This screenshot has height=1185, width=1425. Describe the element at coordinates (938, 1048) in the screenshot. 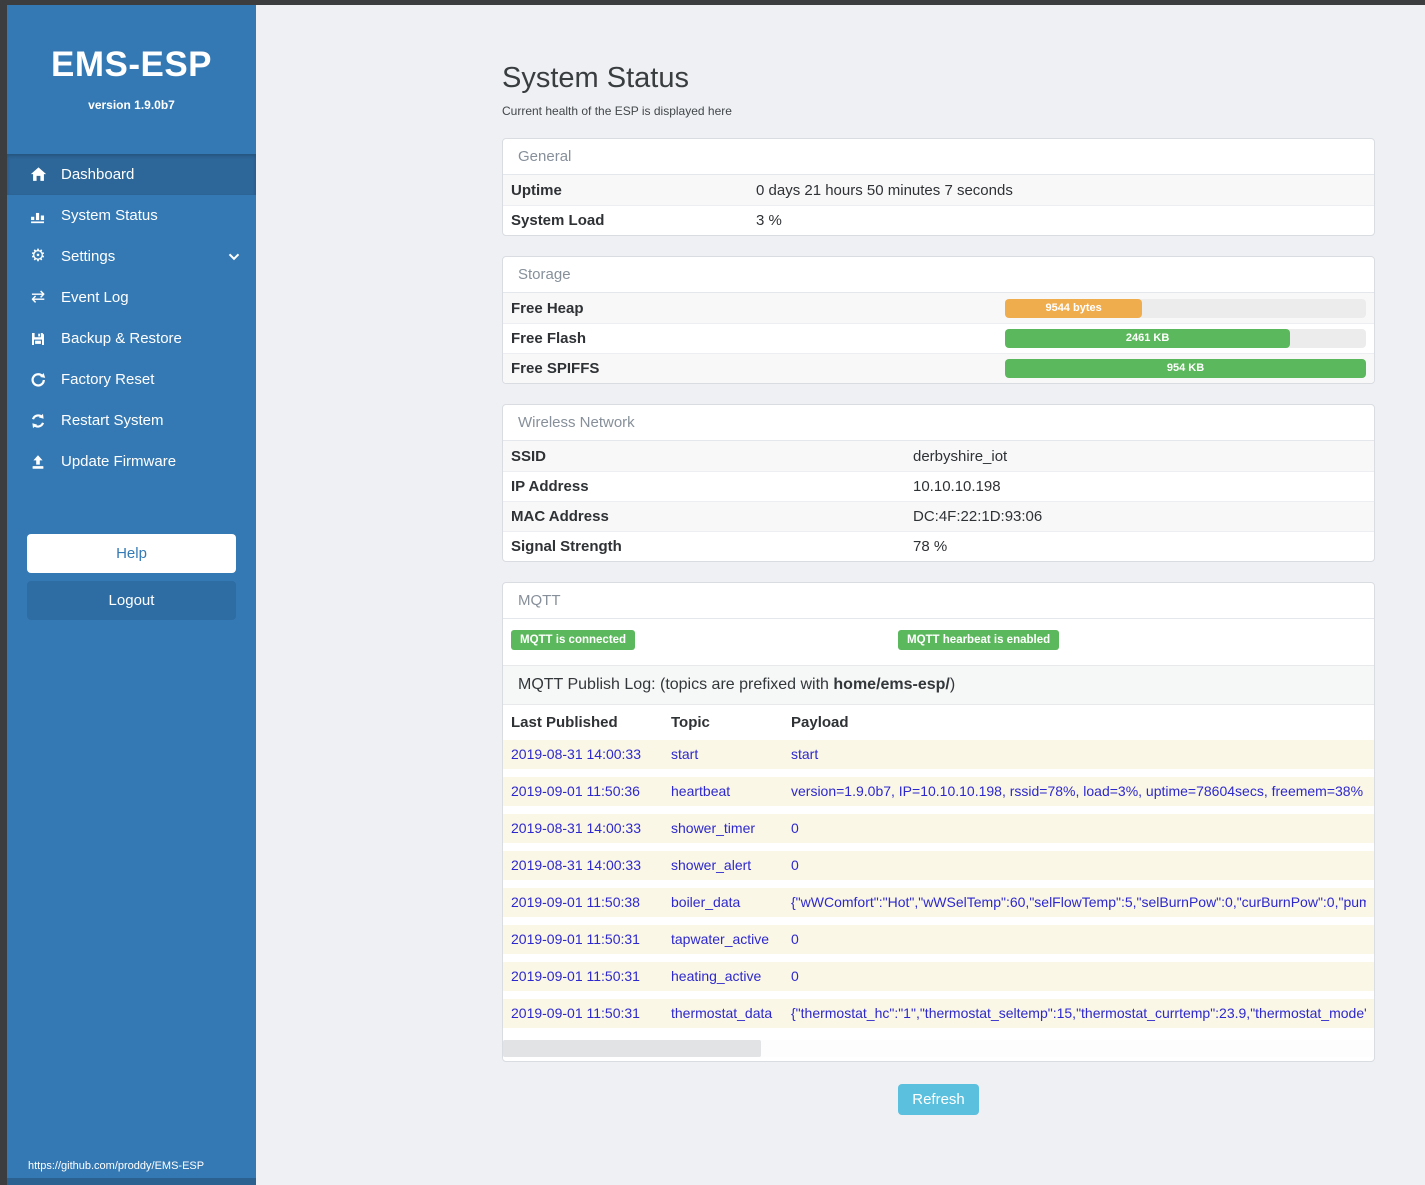

I see `horizontal-scrollbar-track` at that location.